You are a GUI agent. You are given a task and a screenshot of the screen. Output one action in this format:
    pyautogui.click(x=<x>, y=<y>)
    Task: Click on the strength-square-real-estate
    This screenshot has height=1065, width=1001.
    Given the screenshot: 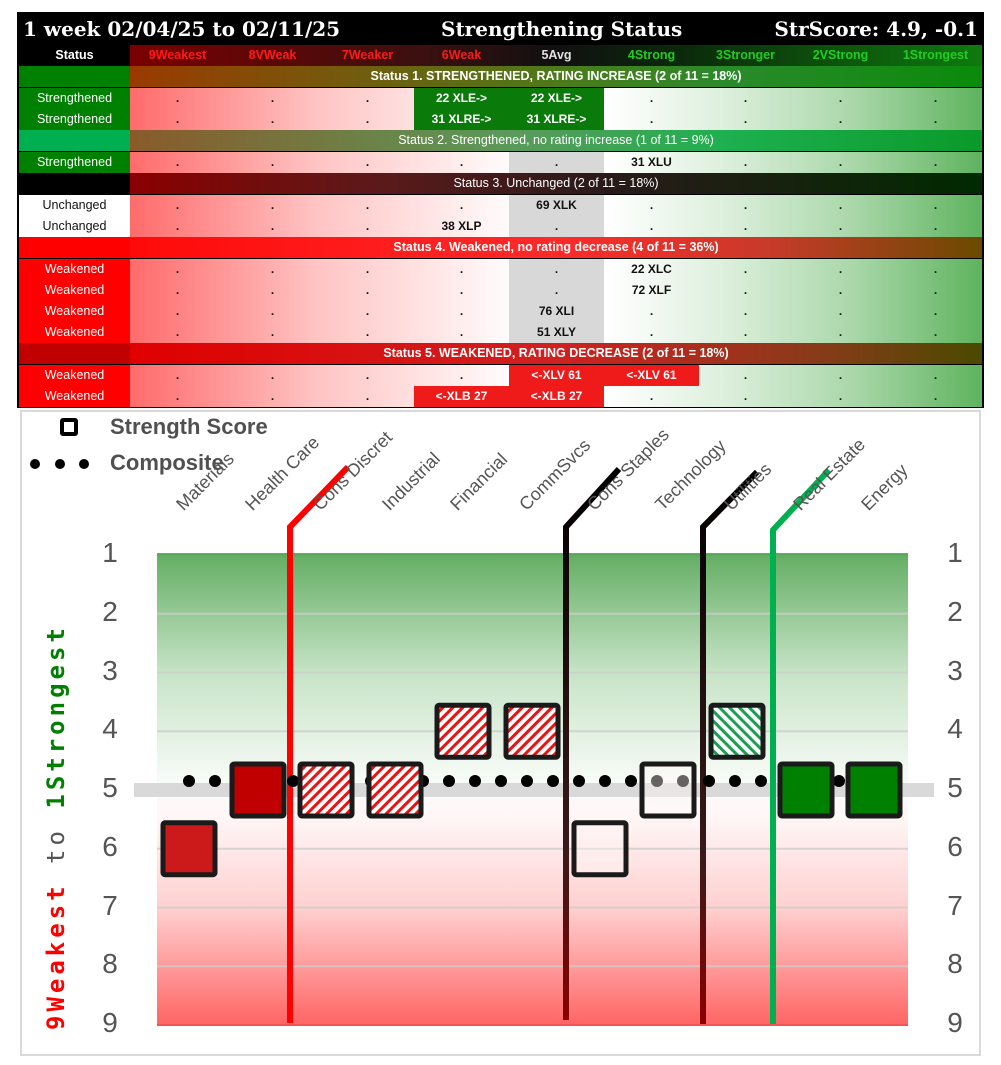 What is the action you would take?
    pyautogui.click(x=806, y=790)
    